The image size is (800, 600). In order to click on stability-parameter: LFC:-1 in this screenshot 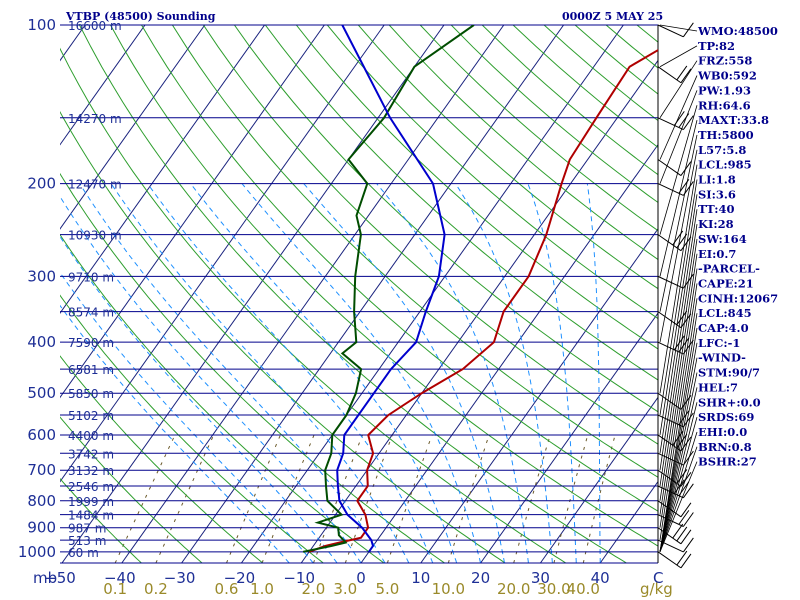, I will do `click(719, 343)`.